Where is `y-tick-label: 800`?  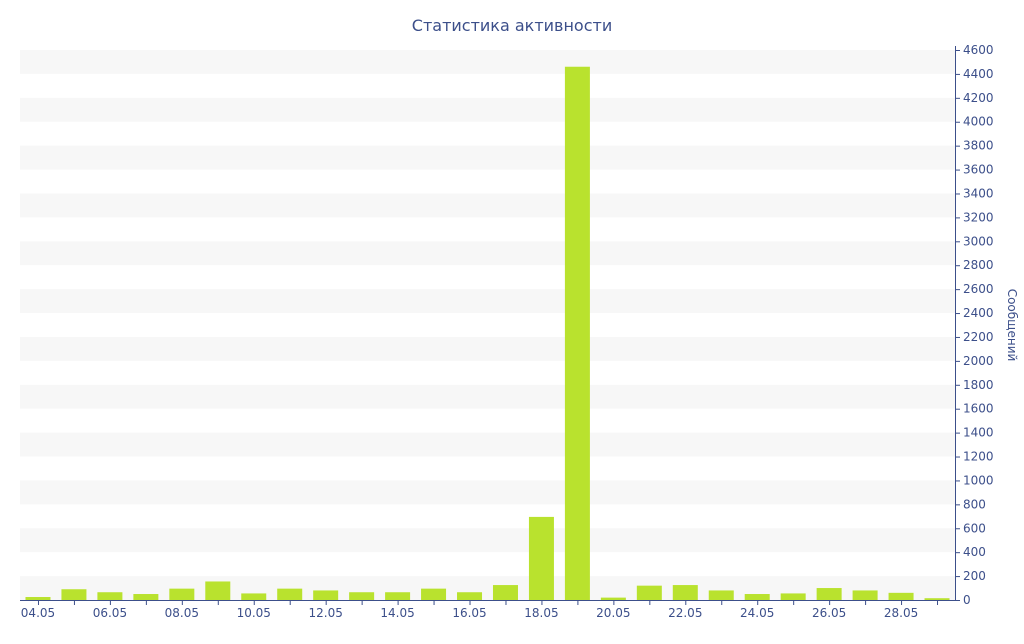
y-tick-label: 800 is located at coordinates (974, 504).